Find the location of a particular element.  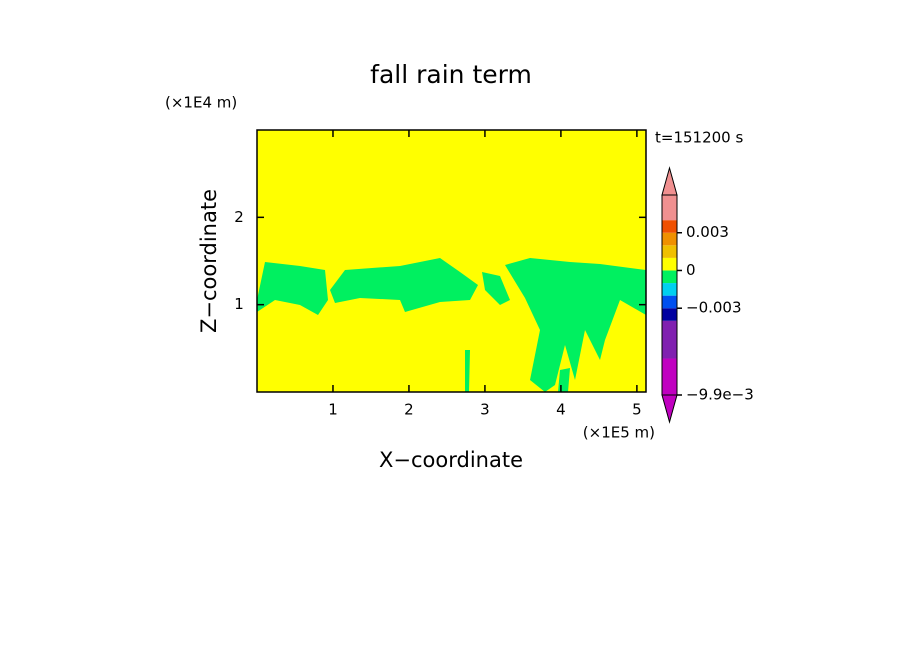

x-tick-label: 3 is located at coordinates (485, 410).